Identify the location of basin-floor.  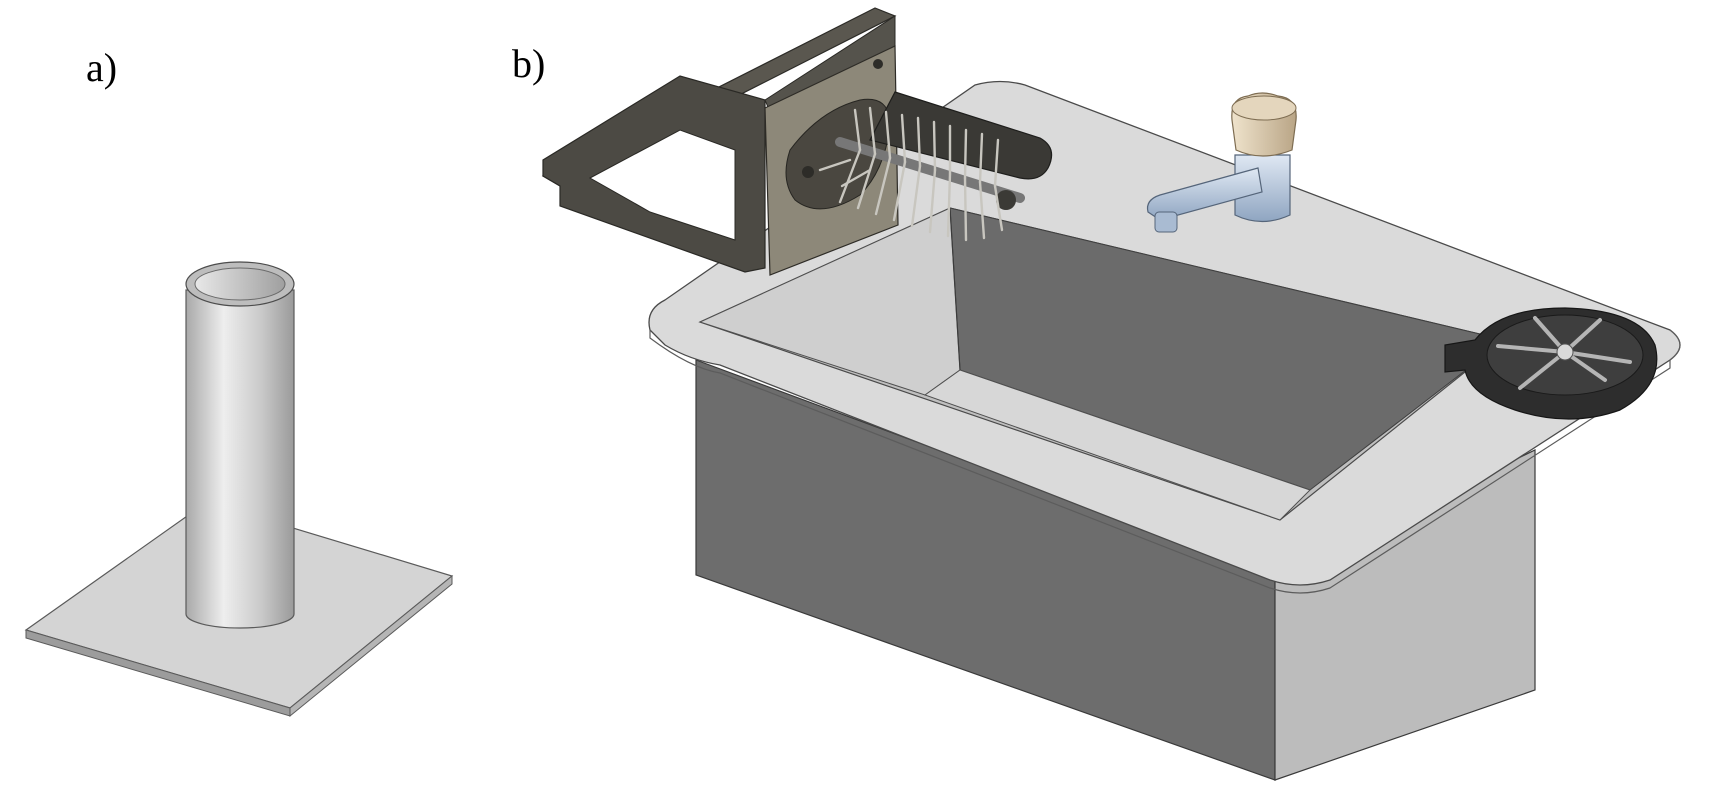
(1117, 445).